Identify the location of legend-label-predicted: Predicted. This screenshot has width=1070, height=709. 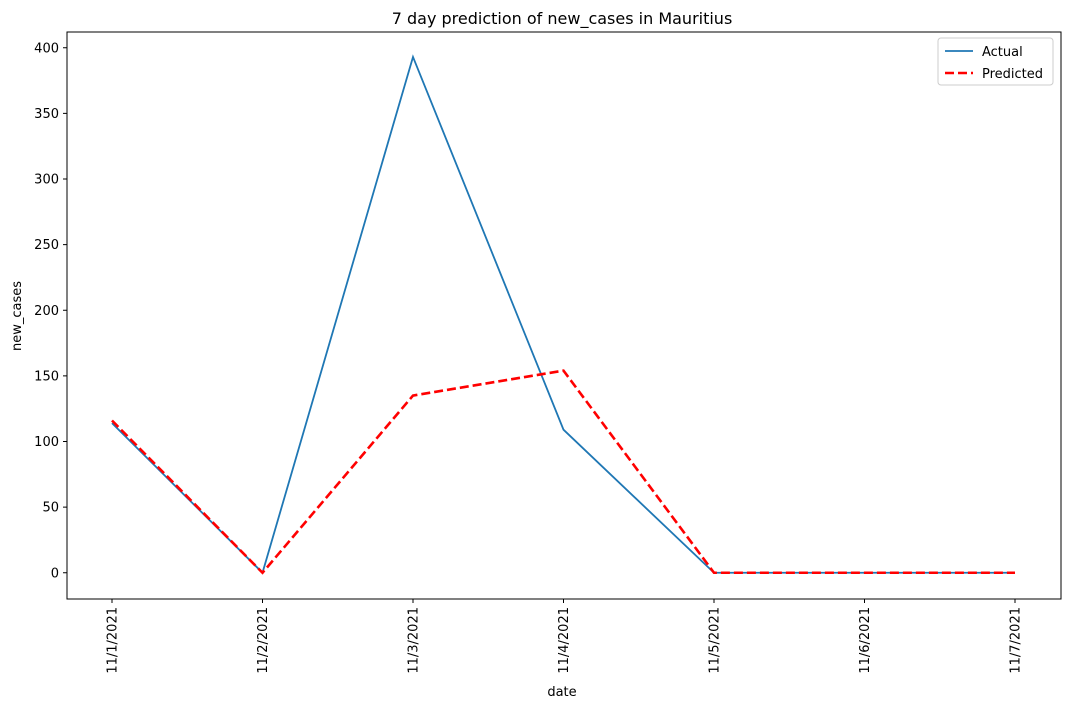
(1012, 74).